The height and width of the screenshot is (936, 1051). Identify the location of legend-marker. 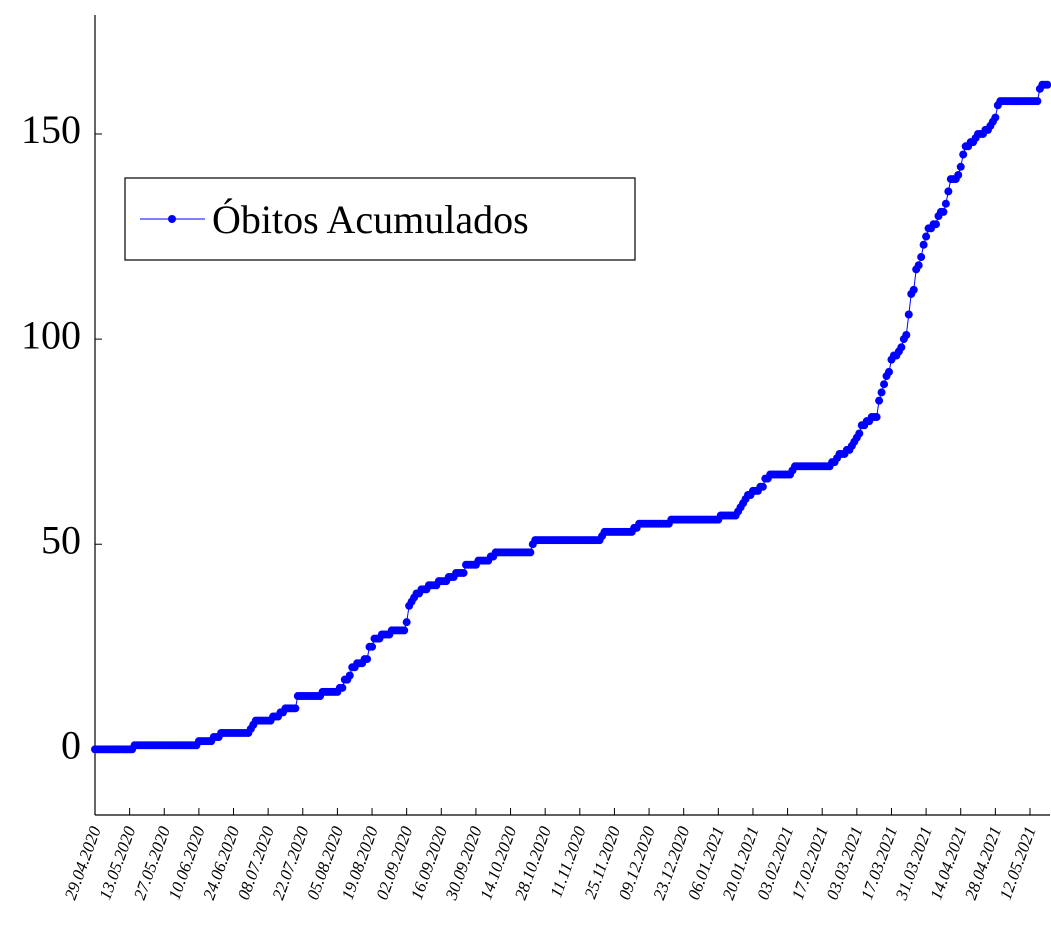
(172, 219).